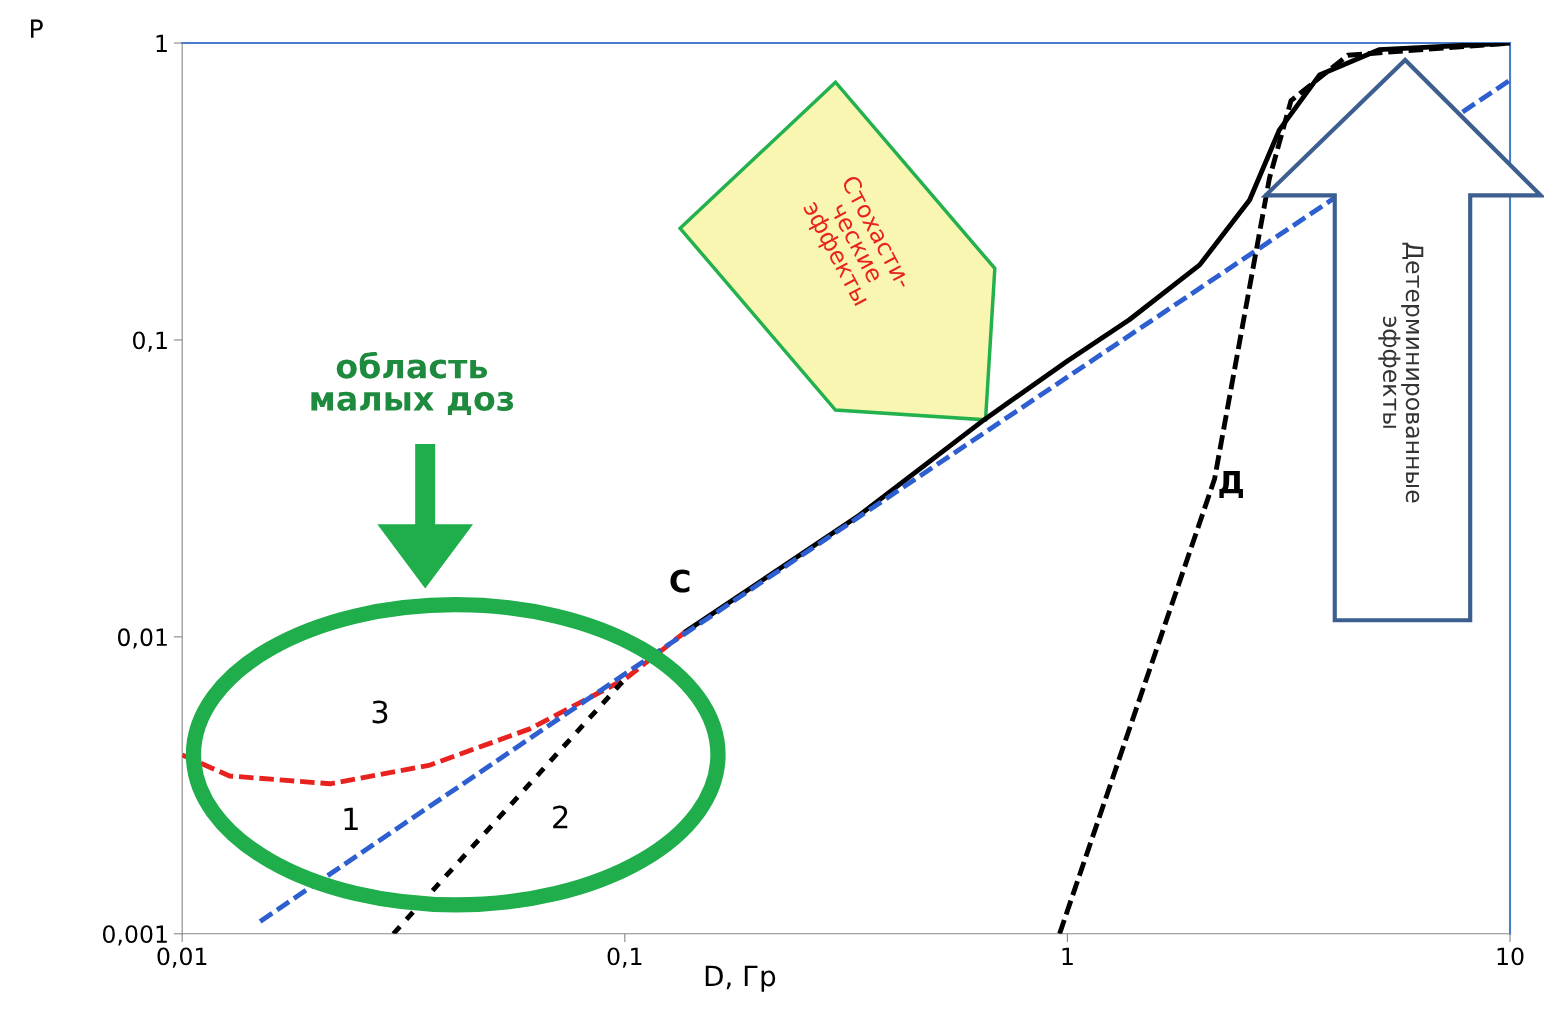 The image size is (1544, 1025). Describe the element at coordinates (1231, 485) in the screenshot. I see `annotation: Д` at that location.